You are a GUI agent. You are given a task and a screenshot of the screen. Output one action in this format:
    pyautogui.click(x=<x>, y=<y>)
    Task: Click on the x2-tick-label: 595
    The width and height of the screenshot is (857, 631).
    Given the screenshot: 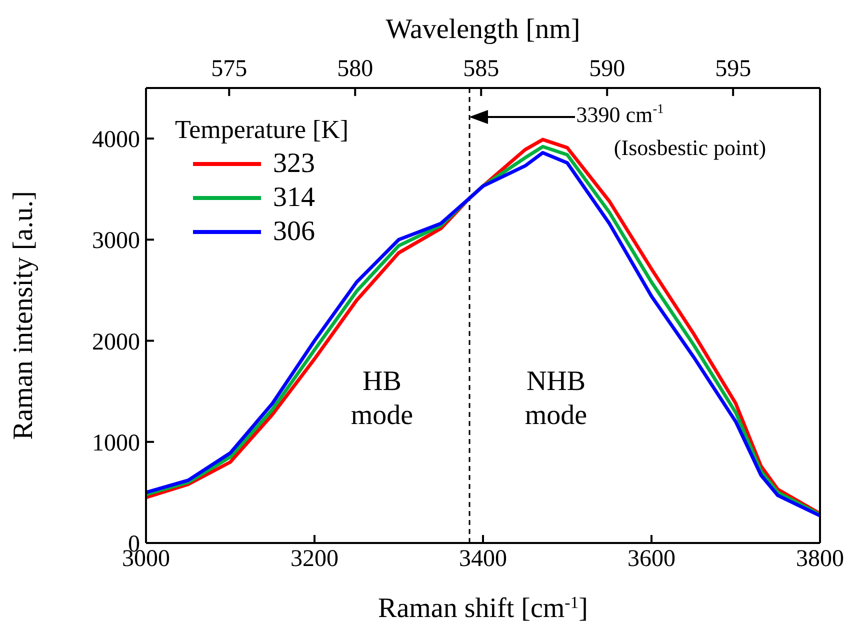 What is the action you would take?
    pyautogui.click(x=733, y=69)
    